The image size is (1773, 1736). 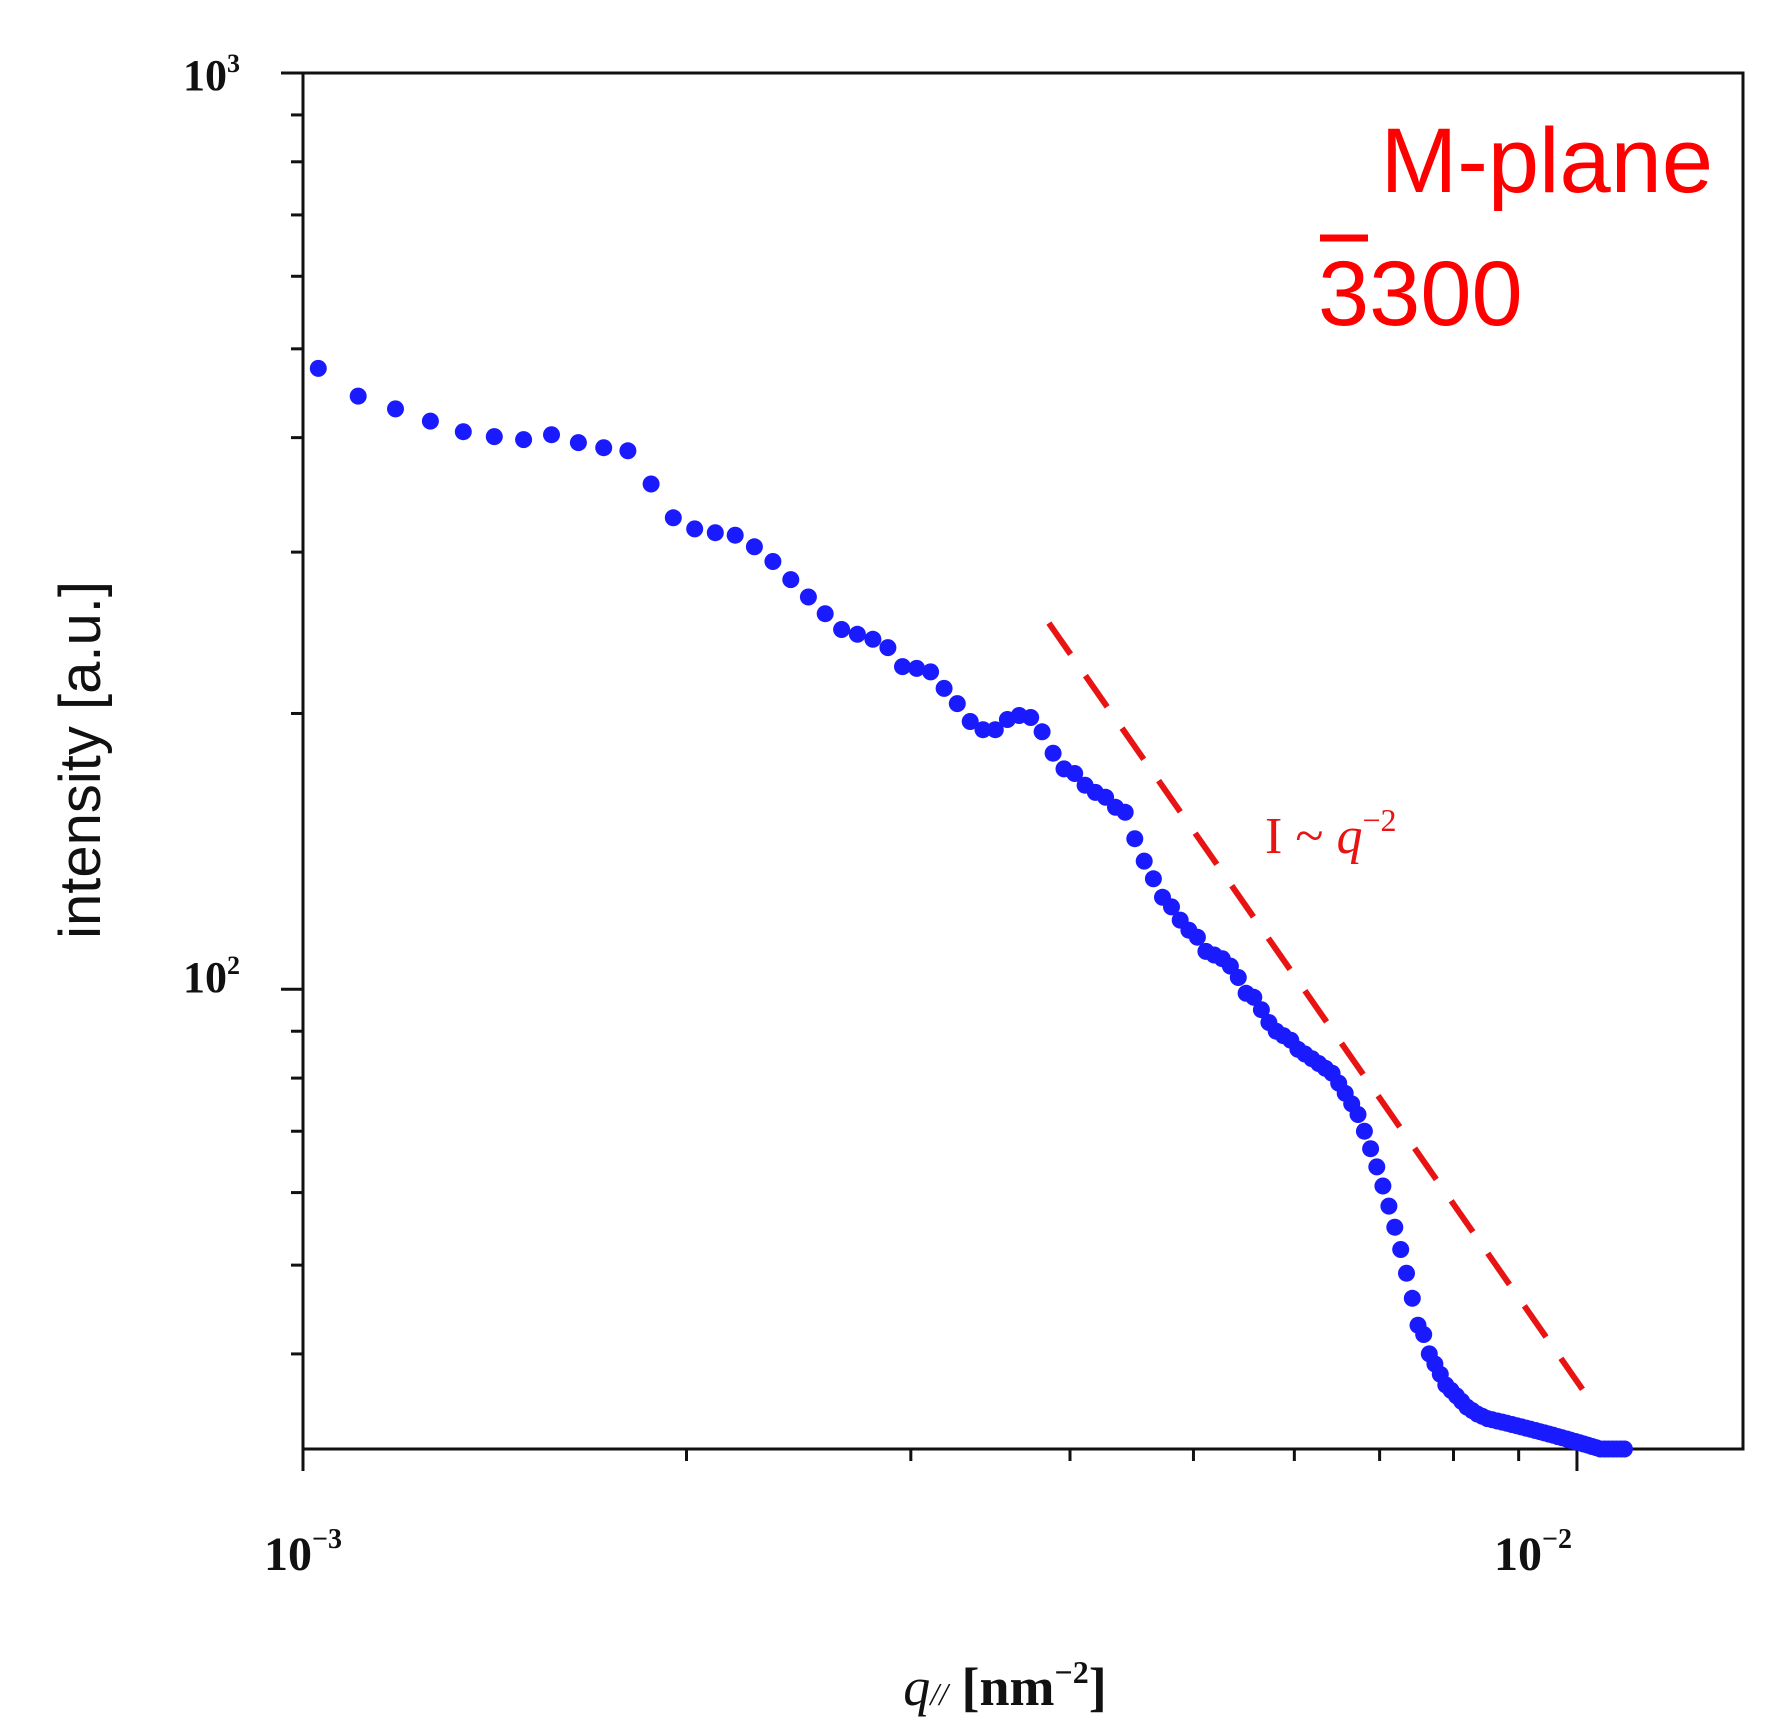 I want to click on legend-title: M-plane, so click(x=1547, y=161).